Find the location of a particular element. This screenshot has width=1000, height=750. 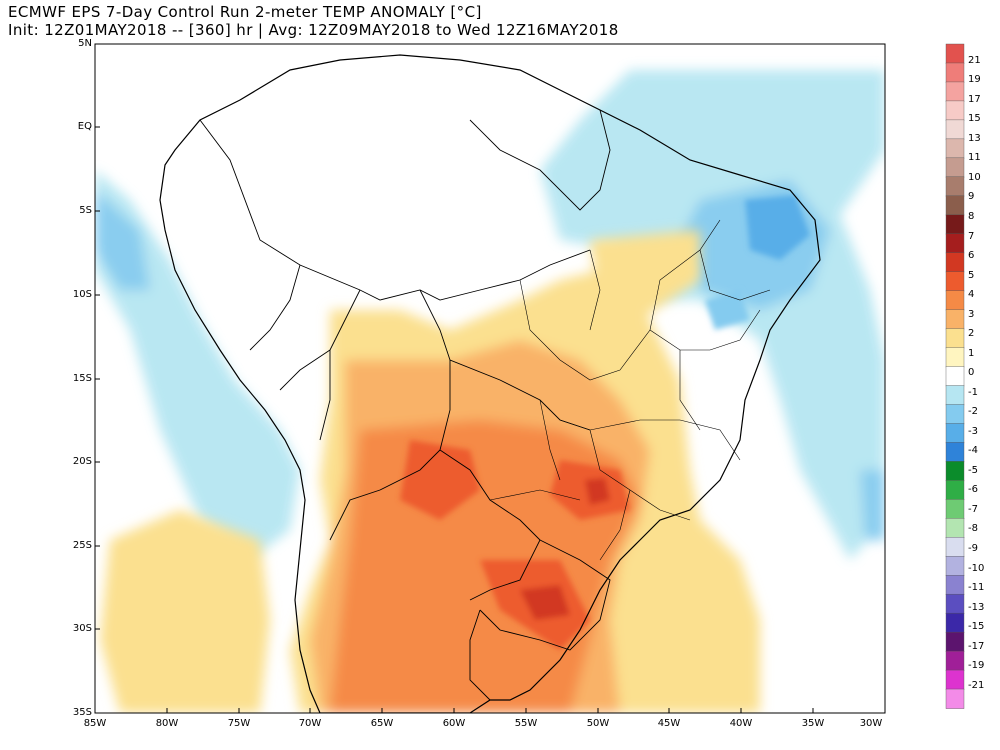

lon-label: 50W is located at coordinates (598, 723).